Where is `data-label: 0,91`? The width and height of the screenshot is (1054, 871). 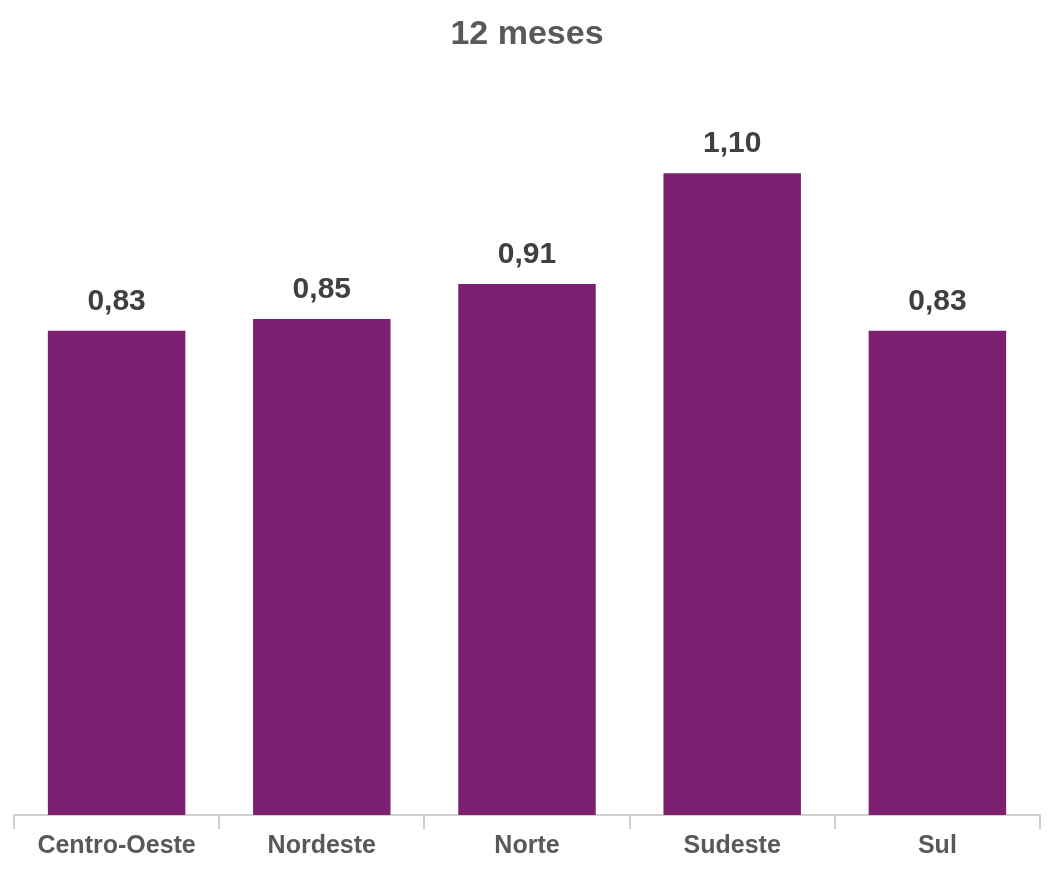
data-label: 0,91 is located at coordinates (527, 253).